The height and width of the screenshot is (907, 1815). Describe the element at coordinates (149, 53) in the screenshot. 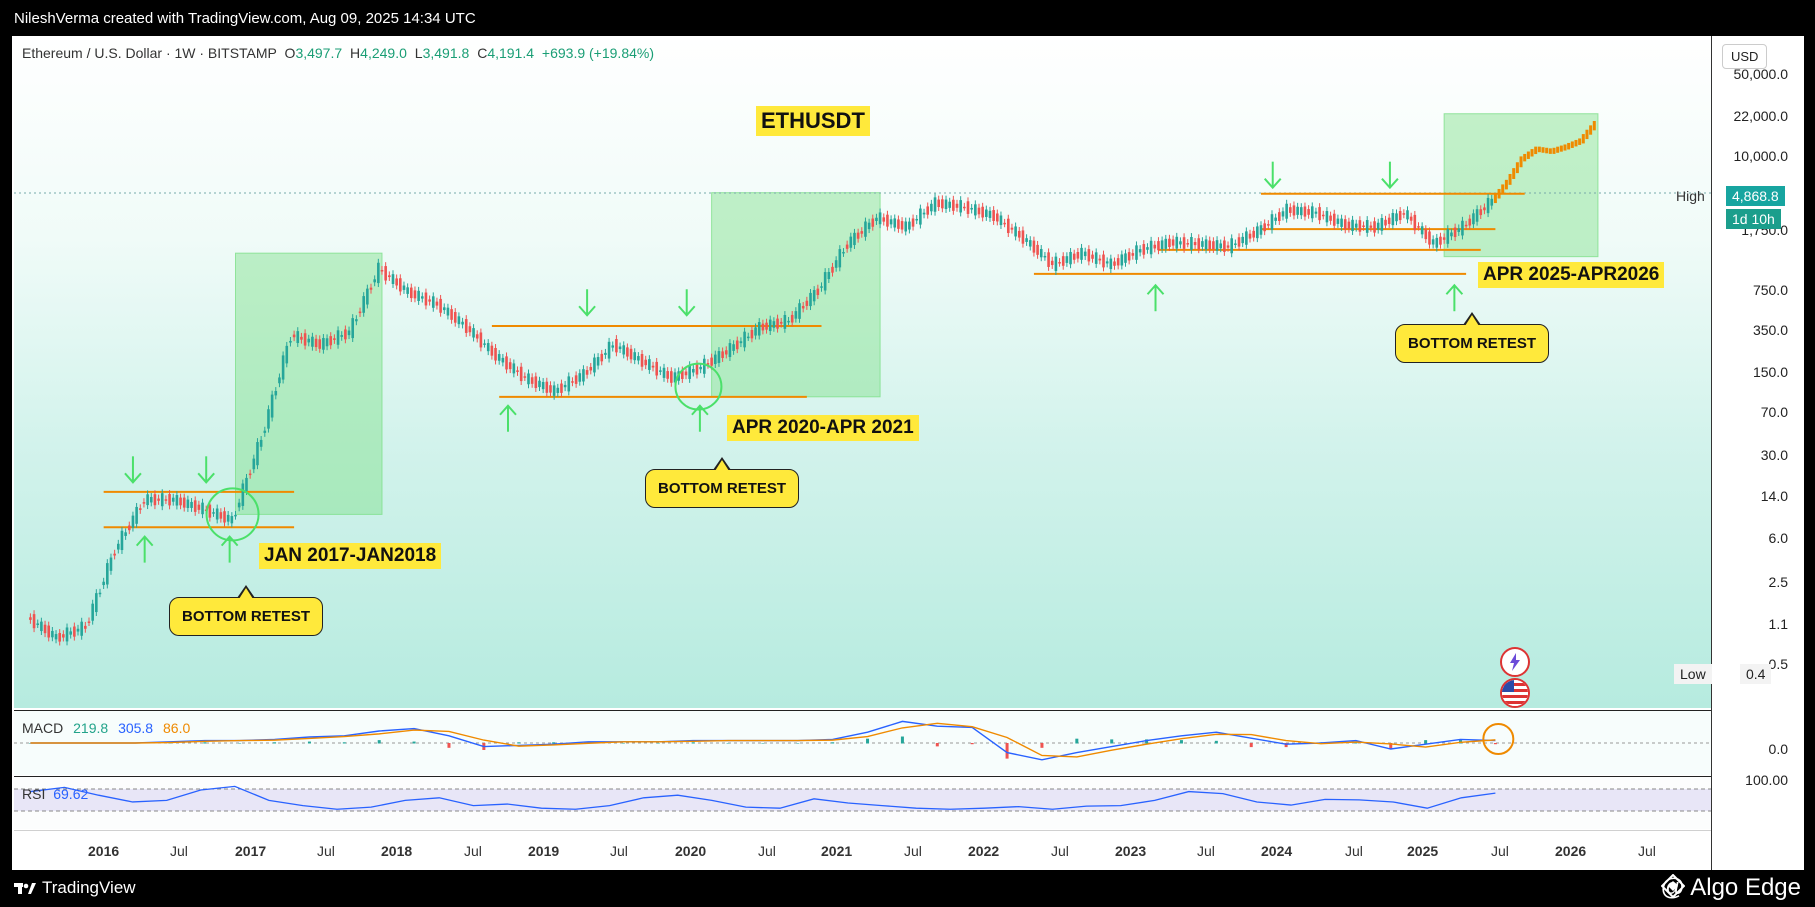

I see `symbol-label: Ethereum / U.S. Dollar · 1W · BITSTAMP` at that location.